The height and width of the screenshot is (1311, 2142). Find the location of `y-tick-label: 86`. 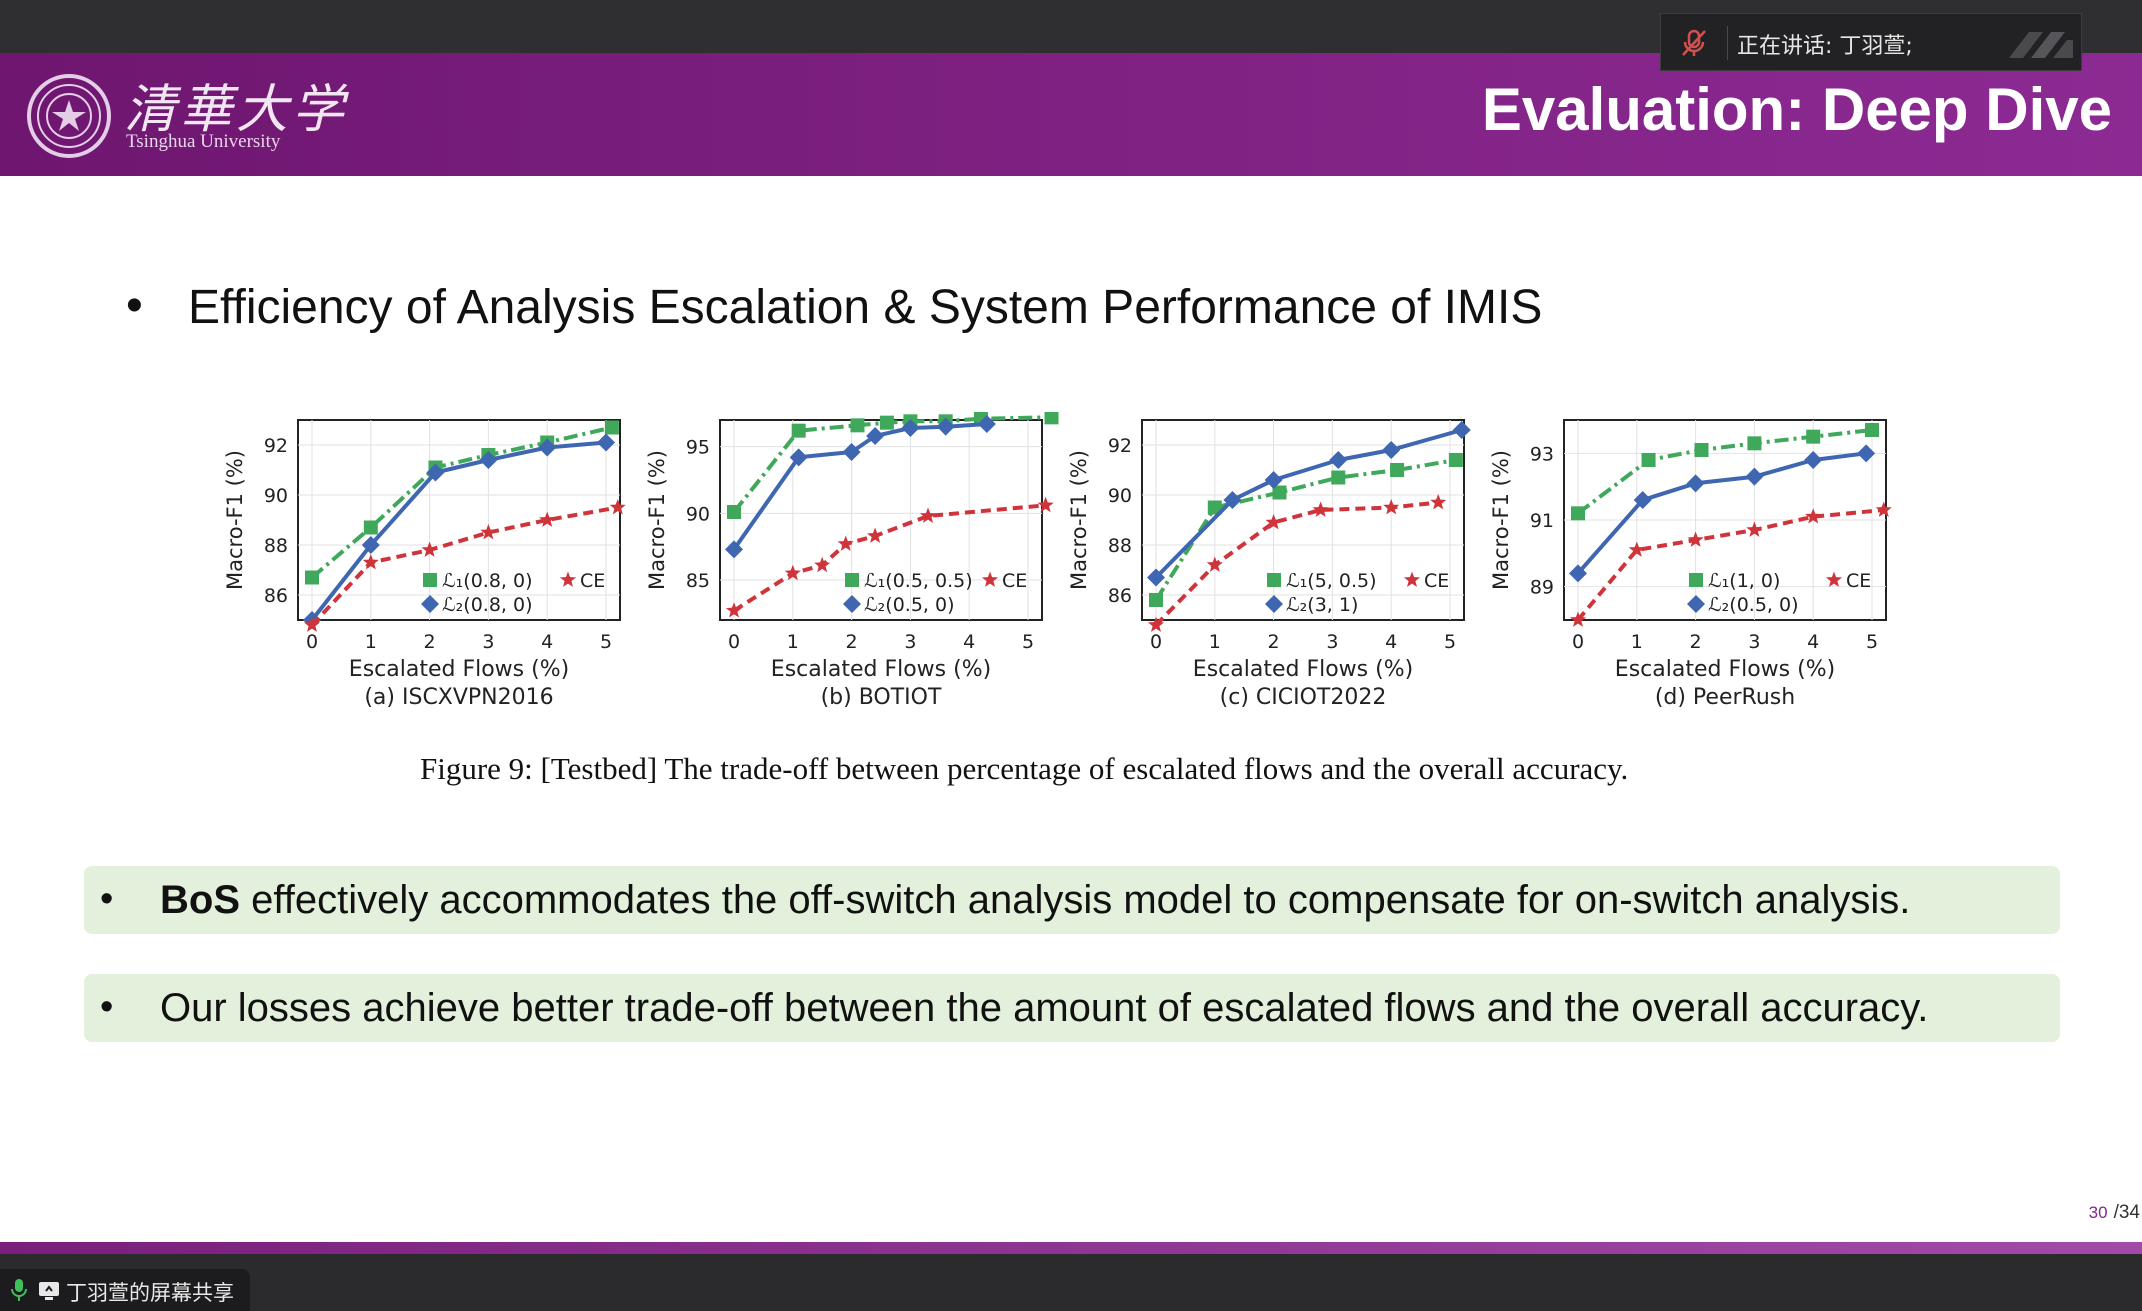

y-tick-label: 86 is located at coordinates (276, 596).